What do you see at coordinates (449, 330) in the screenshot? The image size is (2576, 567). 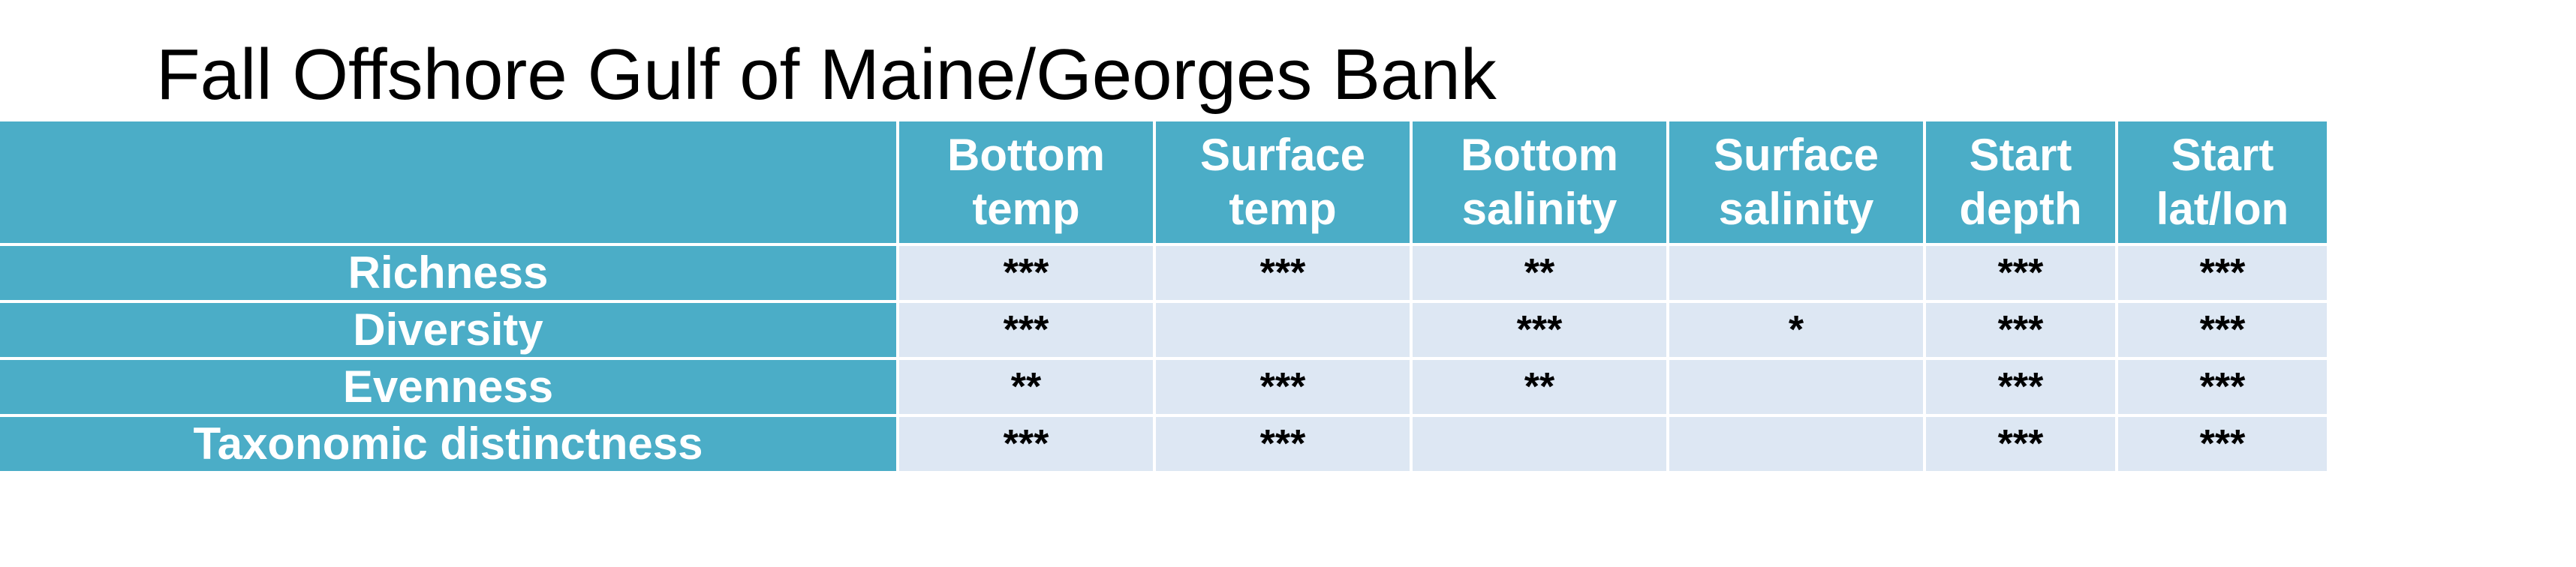 I see `row-label: Diversity` at bounding box center [449, 330].